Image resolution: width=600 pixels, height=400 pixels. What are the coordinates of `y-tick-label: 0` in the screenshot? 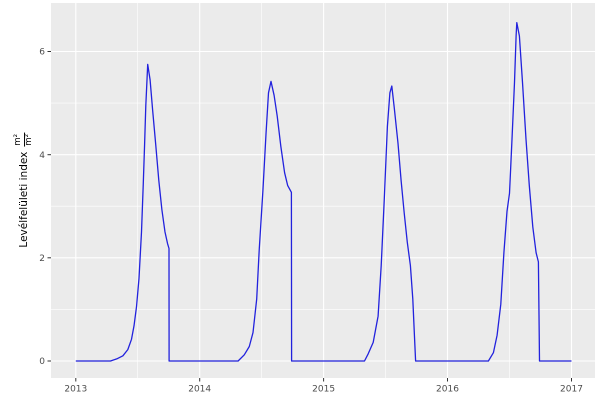 It's located at (42, 362).